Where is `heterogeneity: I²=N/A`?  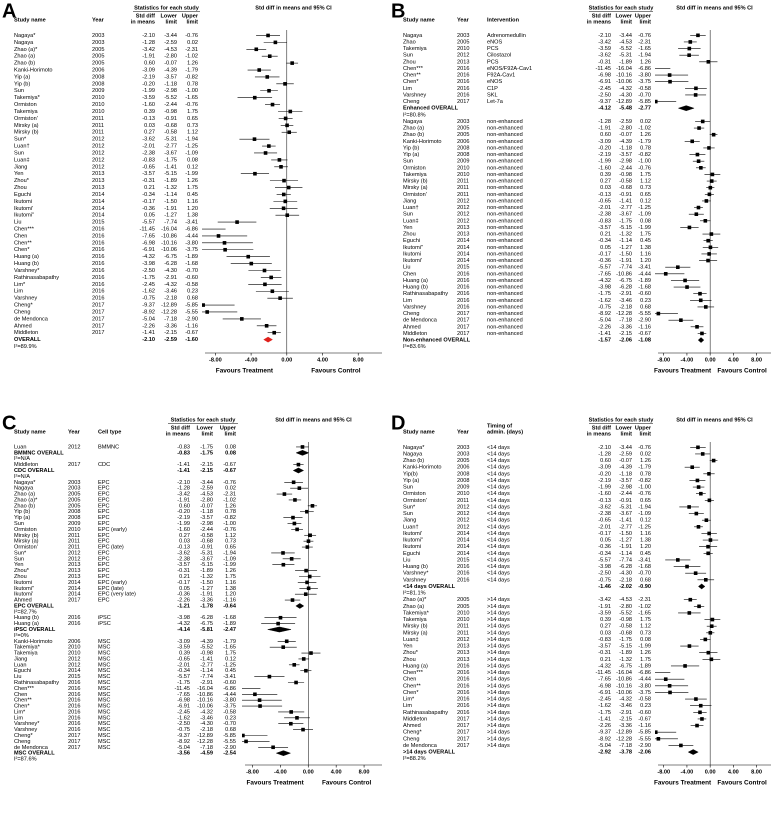
heterogeneity: I²=N/A is located at coordinates (22, 459).